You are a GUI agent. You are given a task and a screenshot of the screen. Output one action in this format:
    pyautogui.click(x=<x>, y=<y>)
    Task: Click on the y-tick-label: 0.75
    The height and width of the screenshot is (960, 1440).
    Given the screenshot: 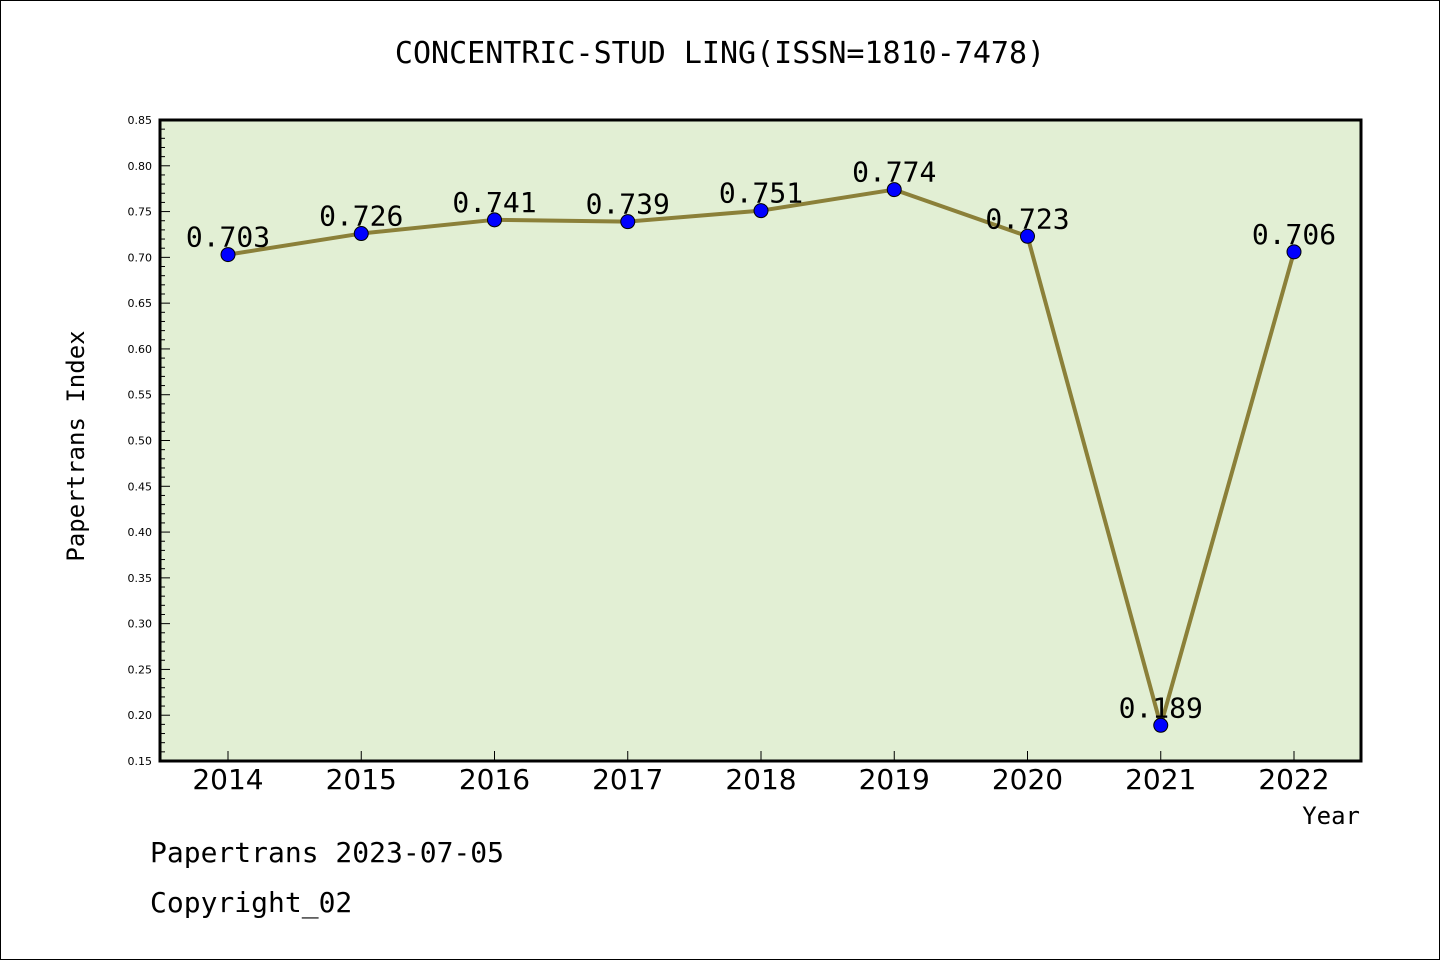 What is the action you would take?
    pyautogui.click(x=140, y=212)
    